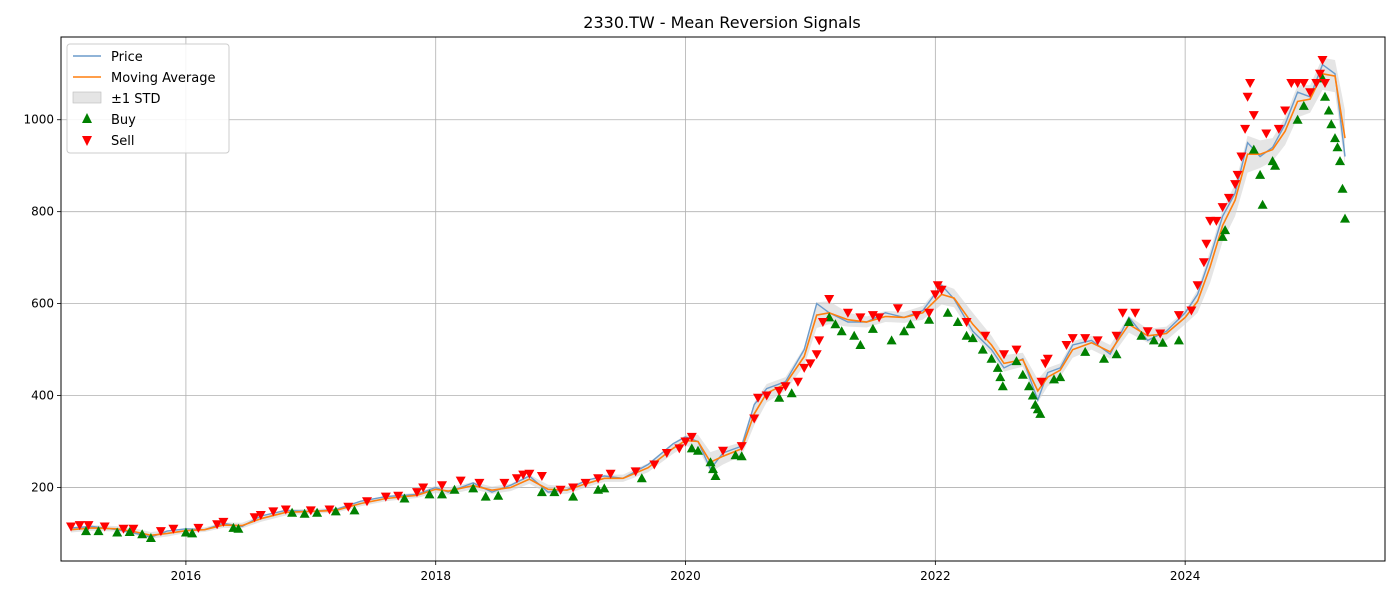 This screenshot has height=600, width=1400. What do you see at coordinates (148, 98) in the screenshot?
I see `legend: Price Moving Average ±1 STD Buy Sell` at bounding box center [148, 98].